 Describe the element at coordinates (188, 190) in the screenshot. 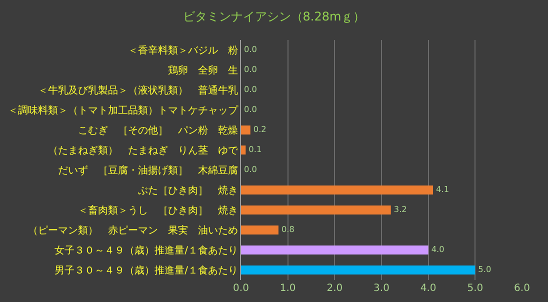

I see `y-tick-label: ぶた［ひき肉］ 焼き` at that location.